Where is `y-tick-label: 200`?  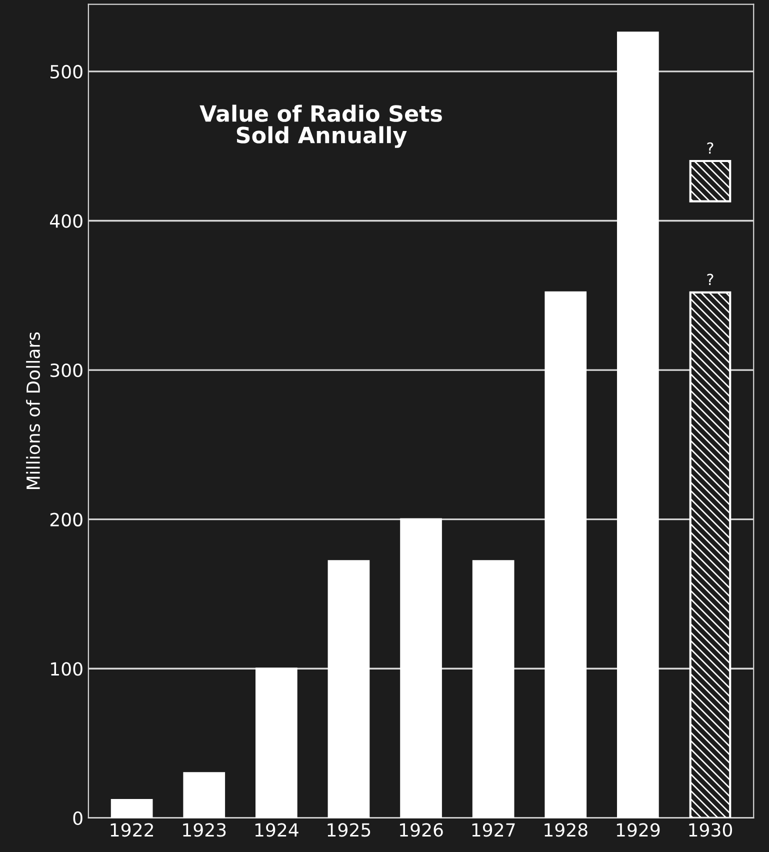
y-tick-label: 200 is located at coordinates (66, 519).